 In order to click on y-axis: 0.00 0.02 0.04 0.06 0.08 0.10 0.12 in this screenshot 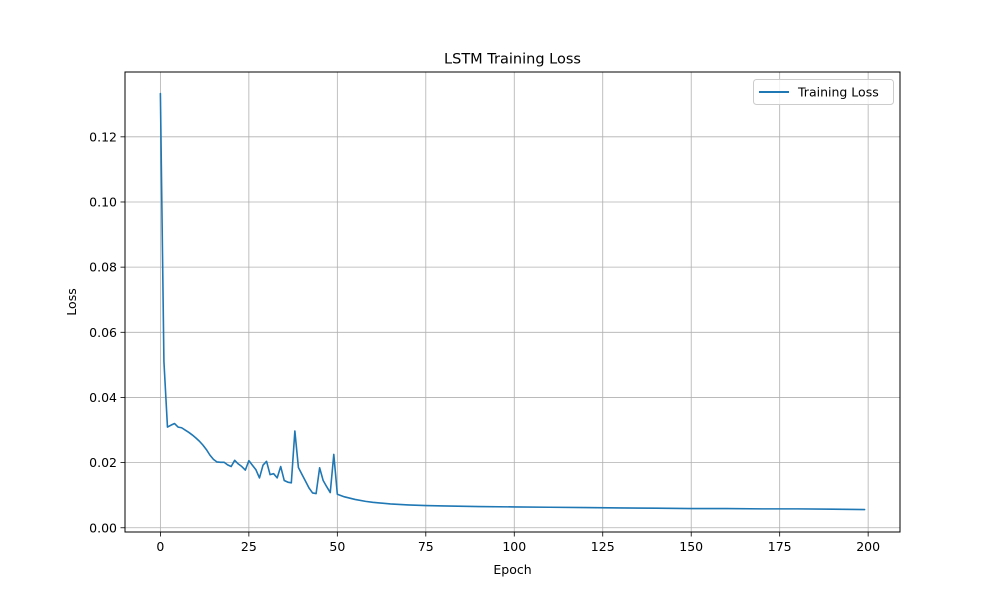, I will do `click(107, 332)`.